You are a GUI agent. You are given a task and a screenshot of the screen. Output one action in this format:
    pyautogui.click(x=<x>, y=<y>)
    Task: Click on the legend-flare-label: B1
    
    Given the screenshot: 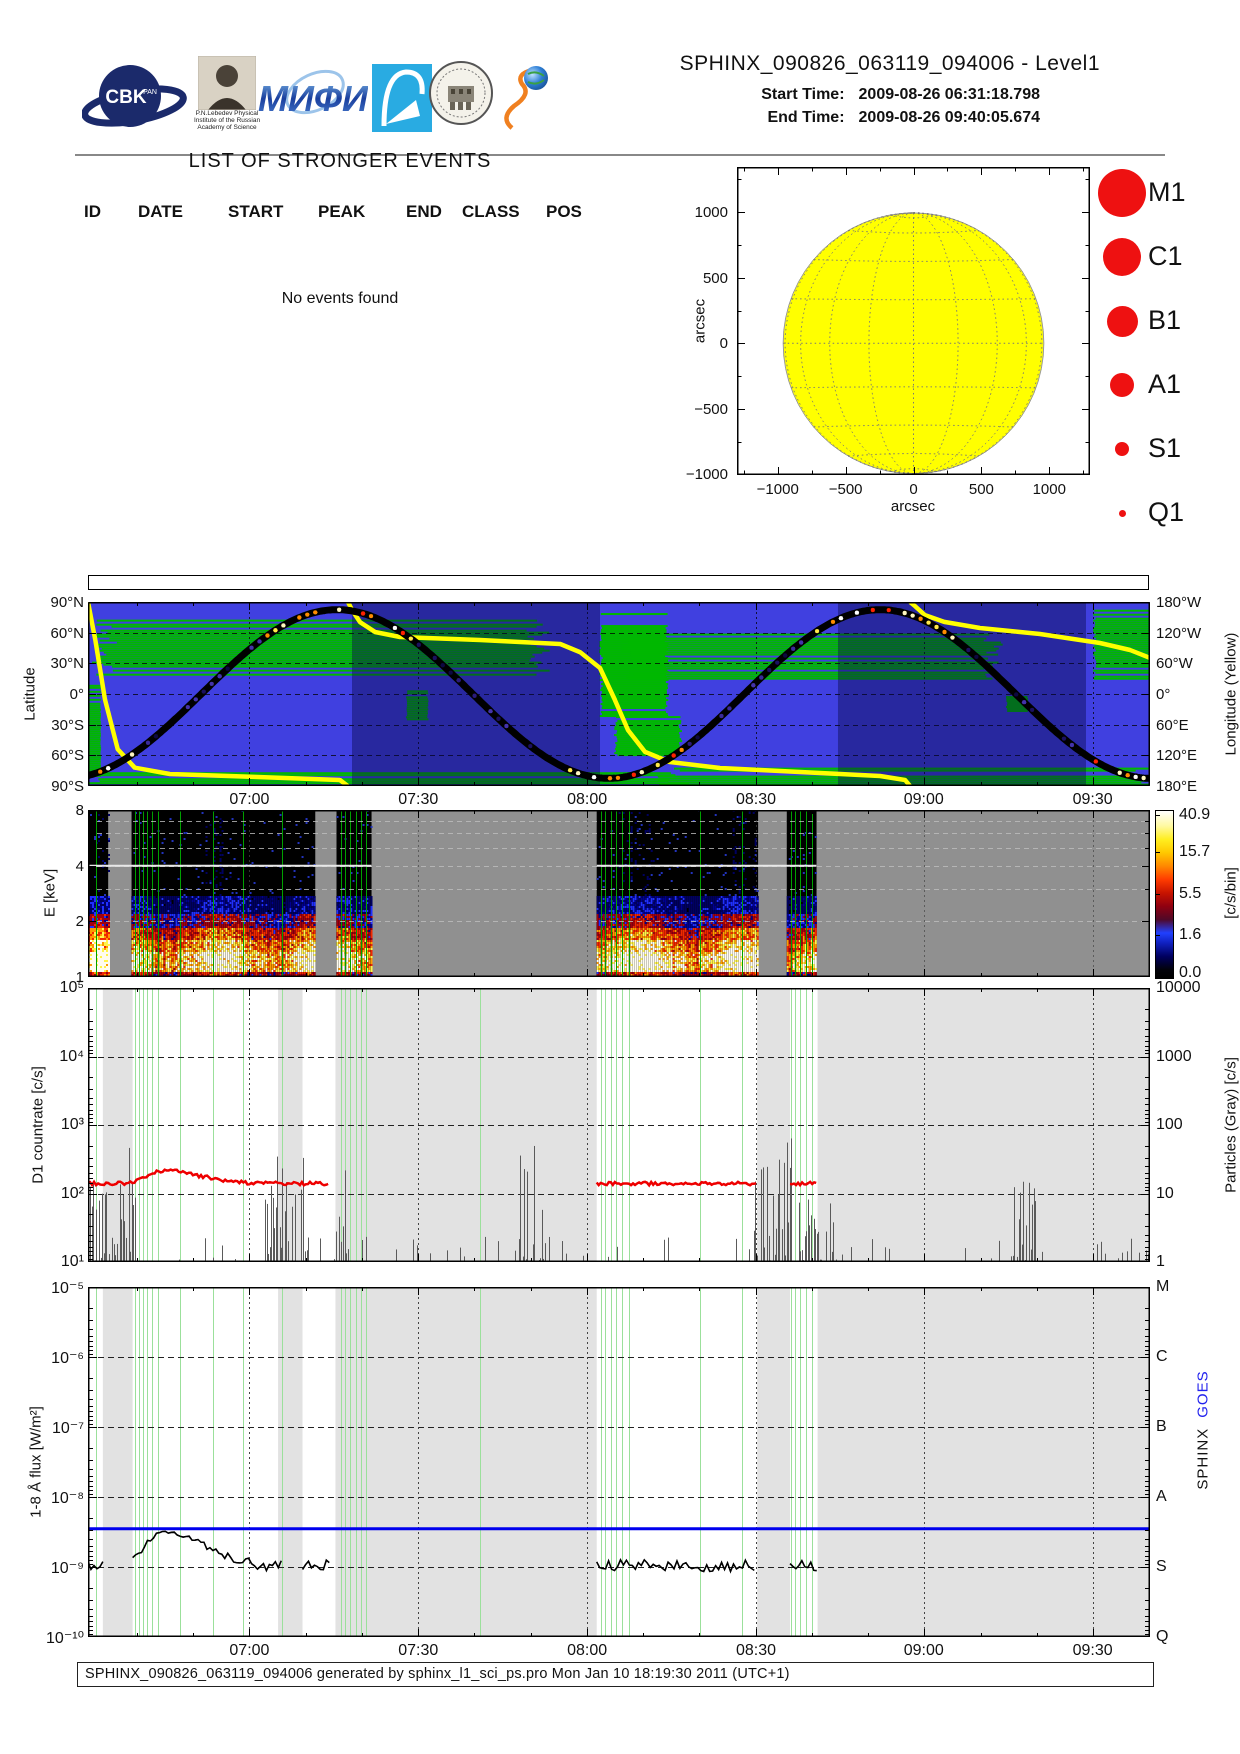 What is the action you would take?
    pyautogui.click(x=1165, y=320)
    